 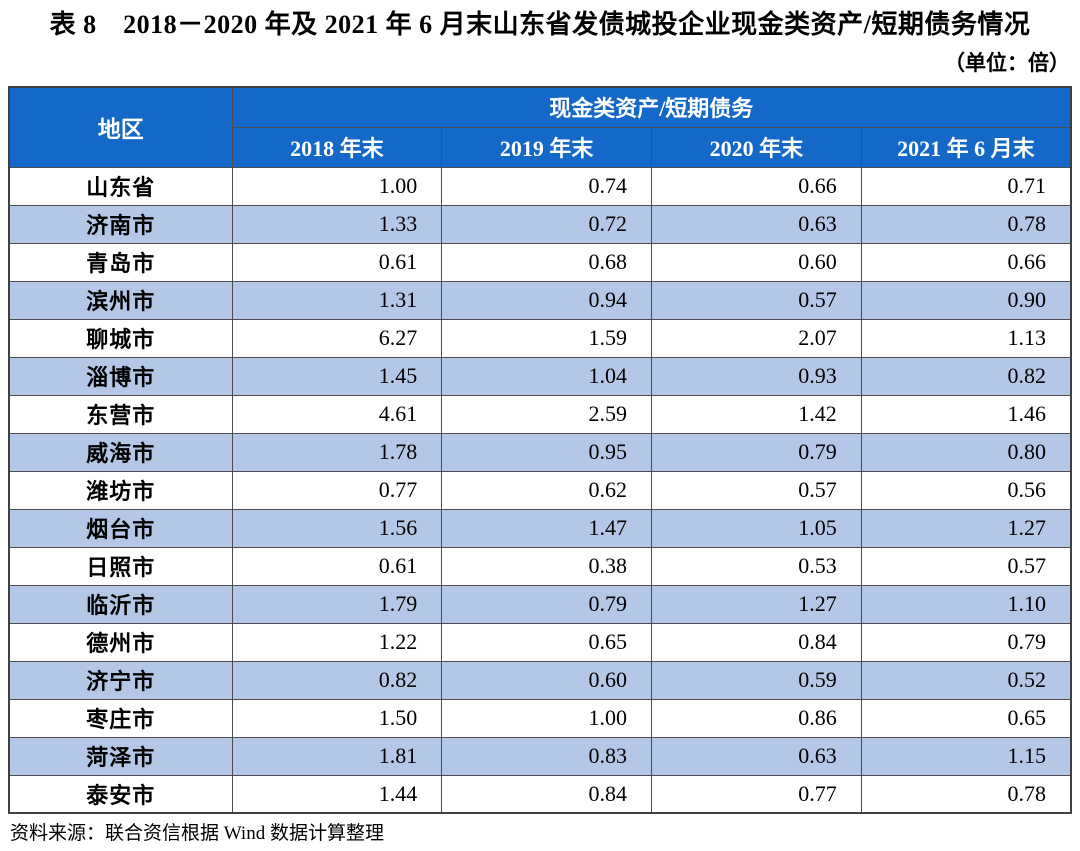 I want to click on value-cell: 1.31, so click(x=337, y=300).